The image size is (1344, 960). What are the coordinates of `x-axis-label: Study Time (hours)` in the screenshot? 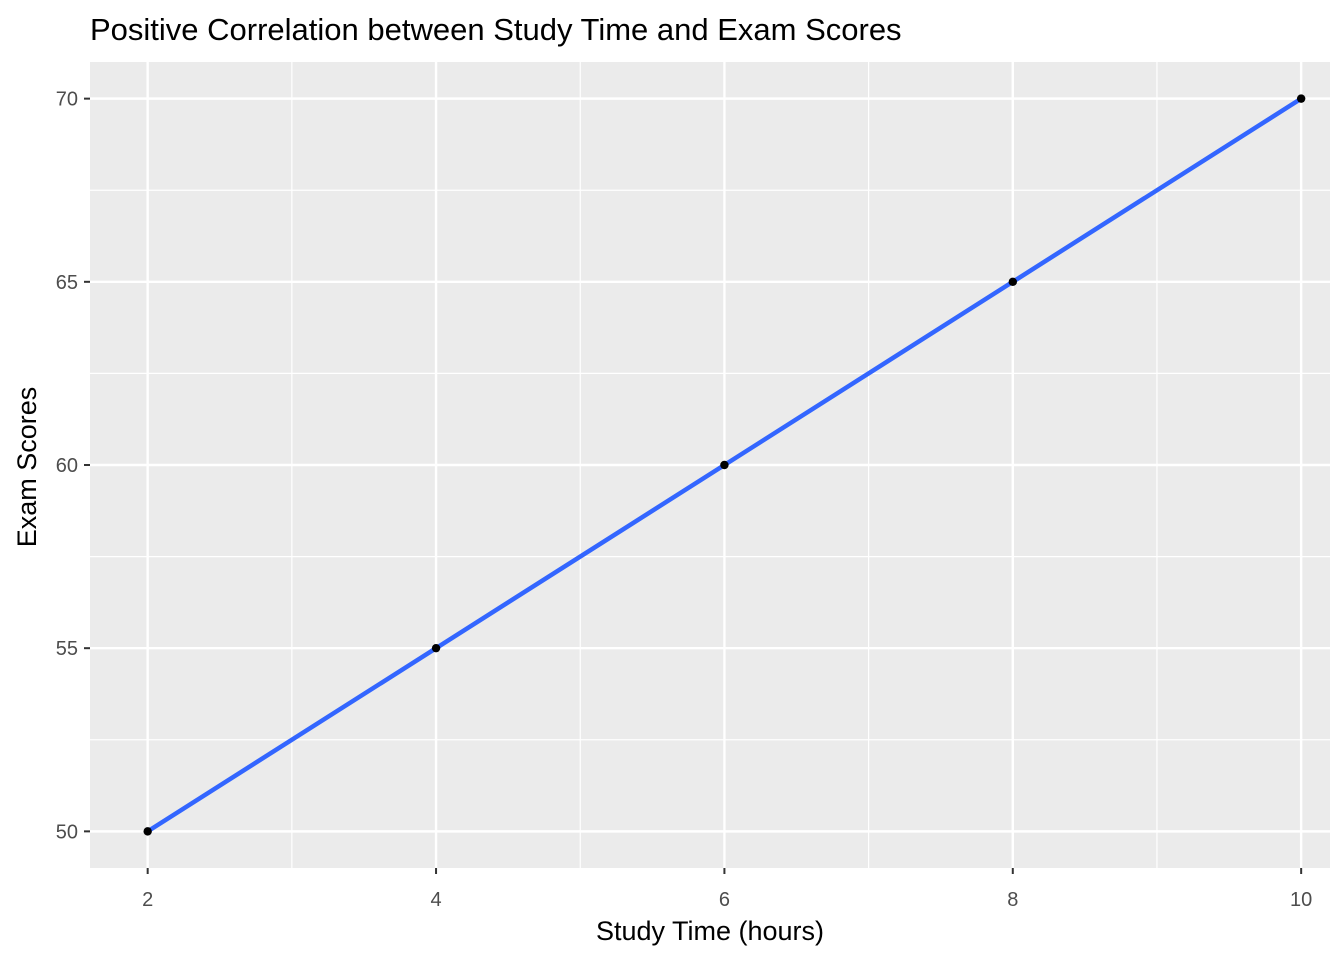 It's located at (710, 931).